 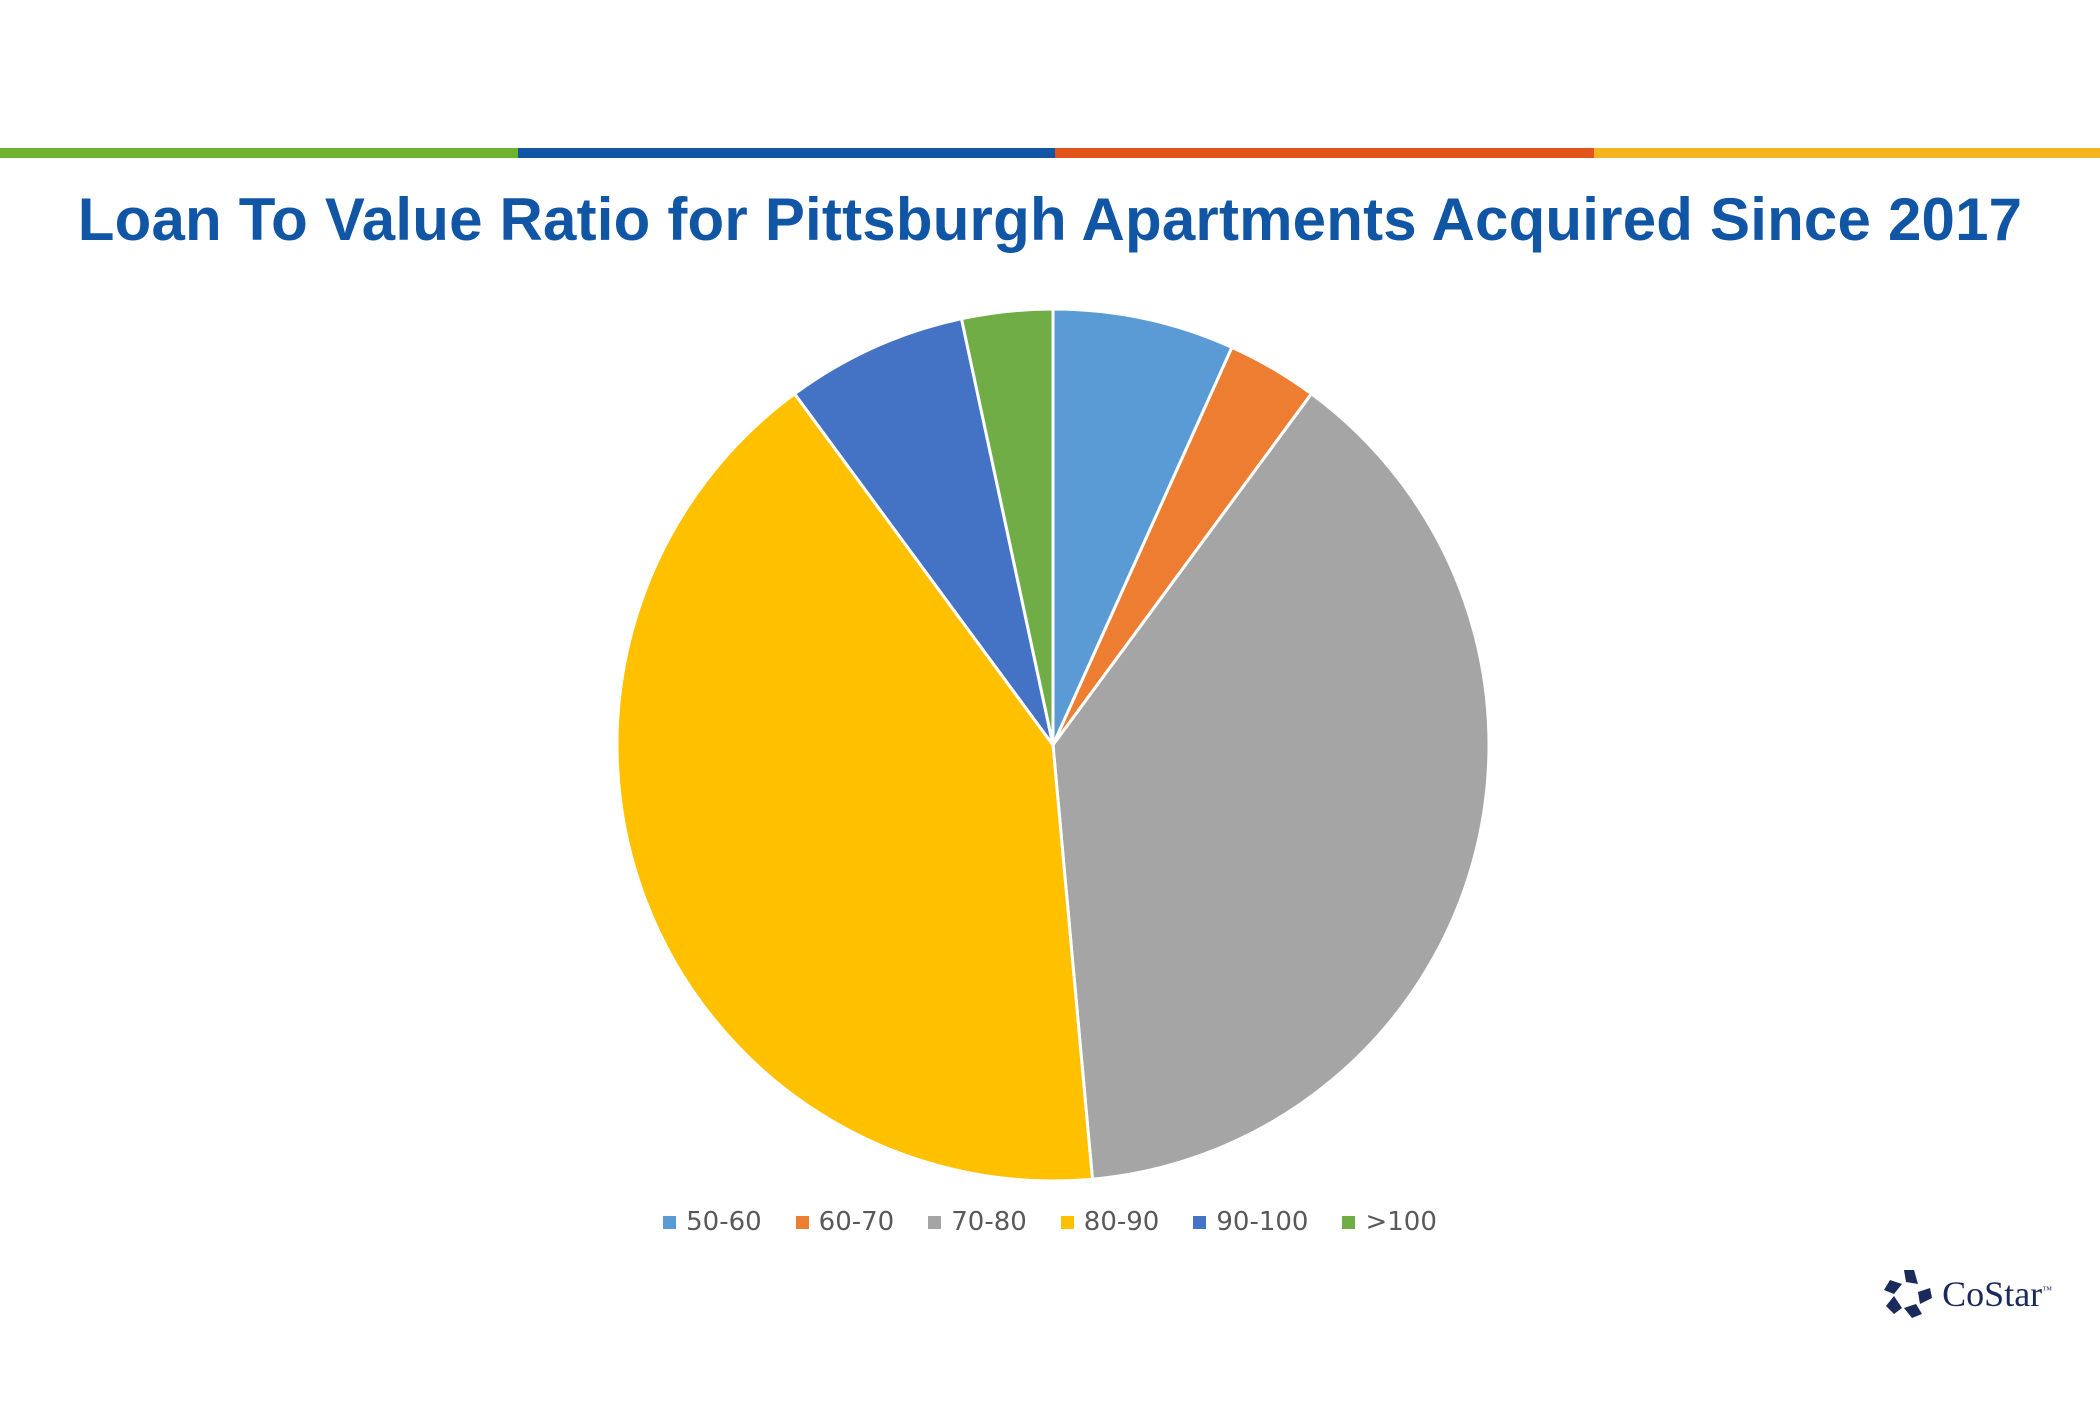 I want to click on legend-item: >100, so click(x=1389, y=1222).